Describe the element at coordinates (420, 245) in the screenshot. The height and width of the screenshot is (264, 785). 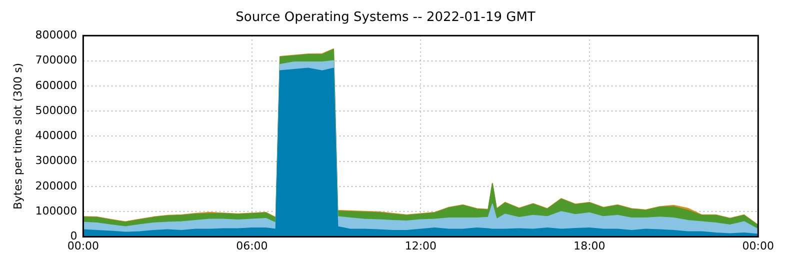
I see `x-tick-label: 12:00` at that location.